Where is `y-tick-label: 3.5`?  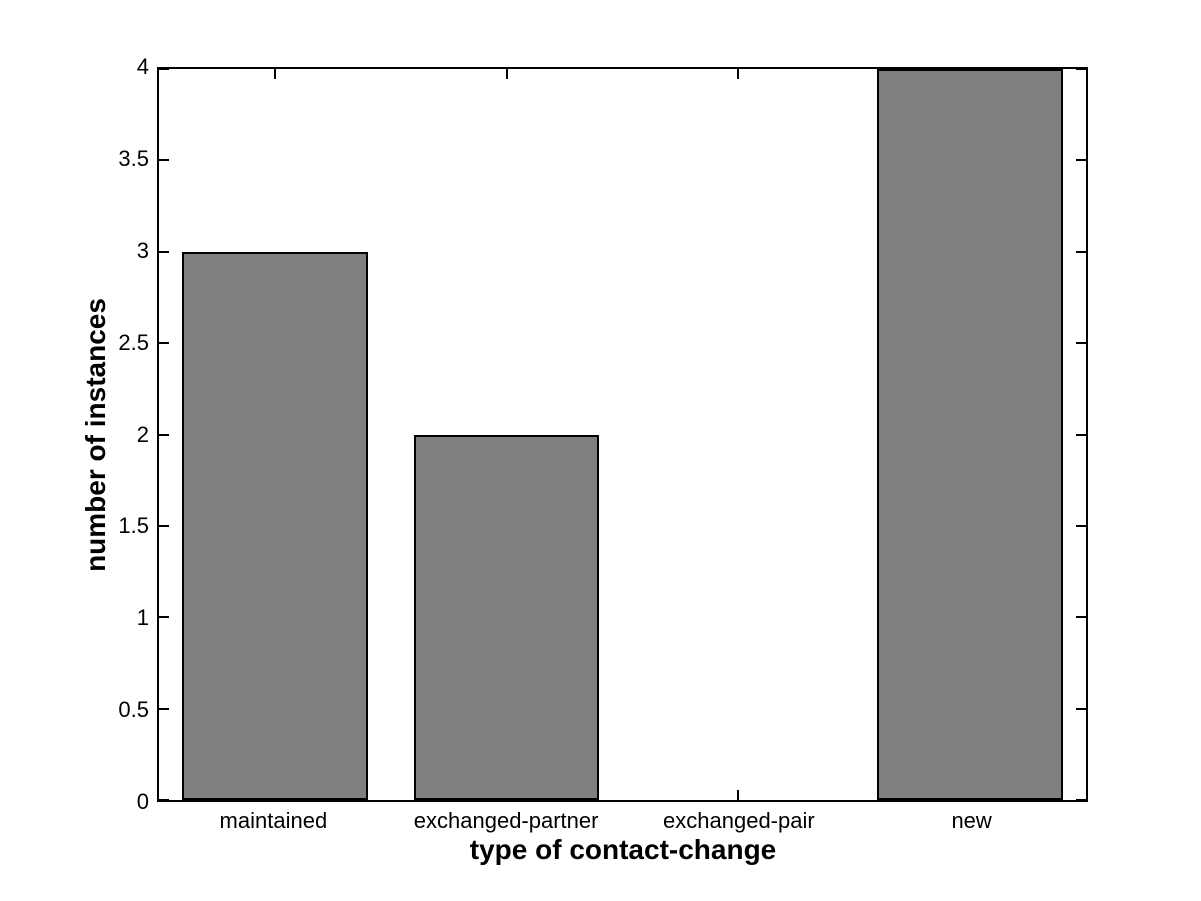 y-tick-label: 3.5 is located at coordinates (133, 158).